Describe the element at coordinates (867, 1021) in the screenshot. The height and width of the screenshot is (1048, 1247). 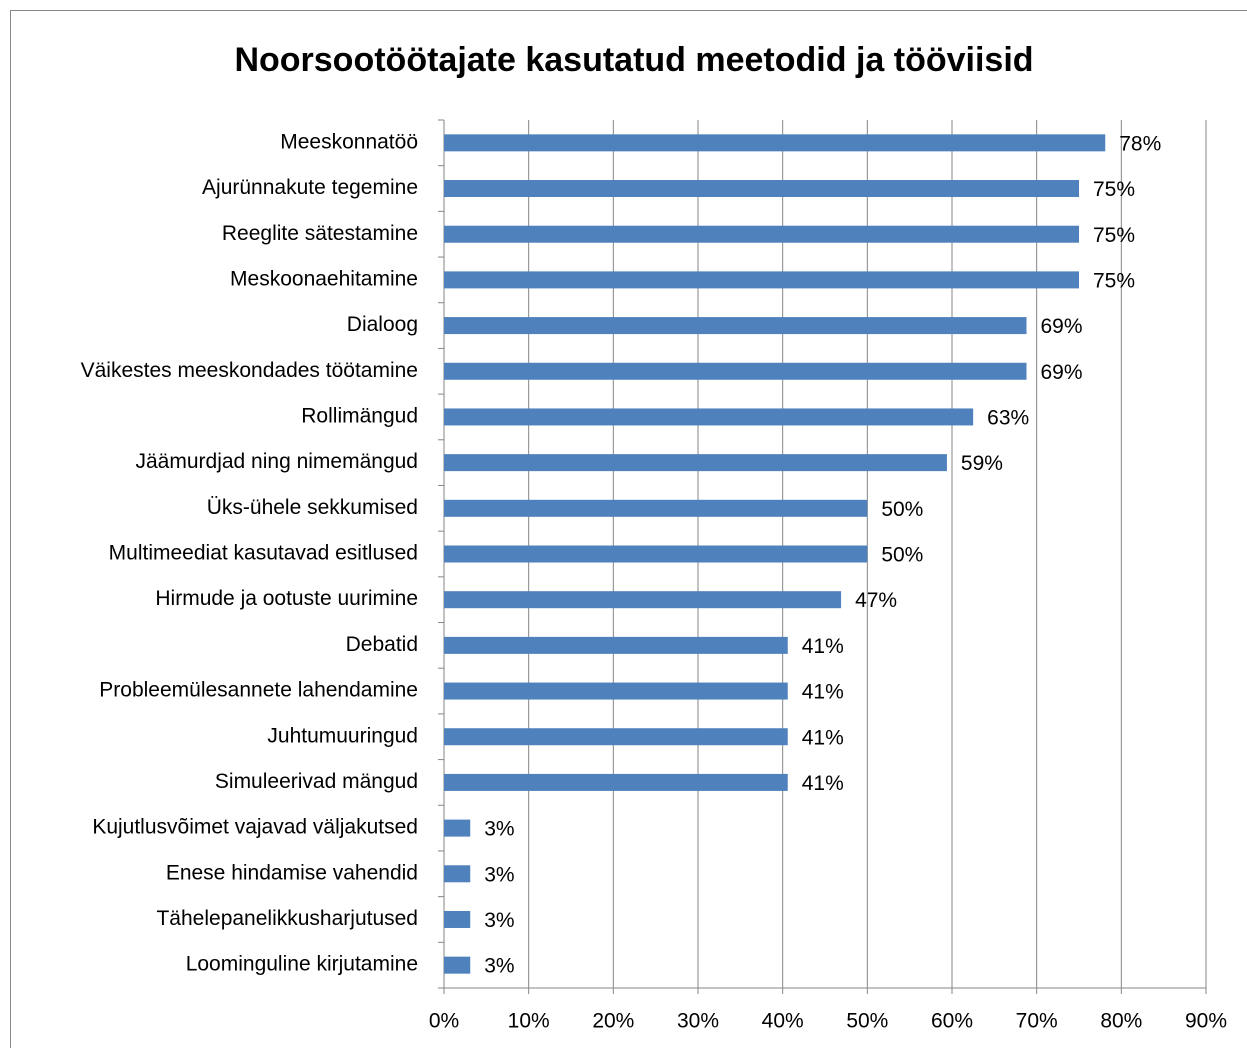
I see `x-tick-label: 50%` at that location.